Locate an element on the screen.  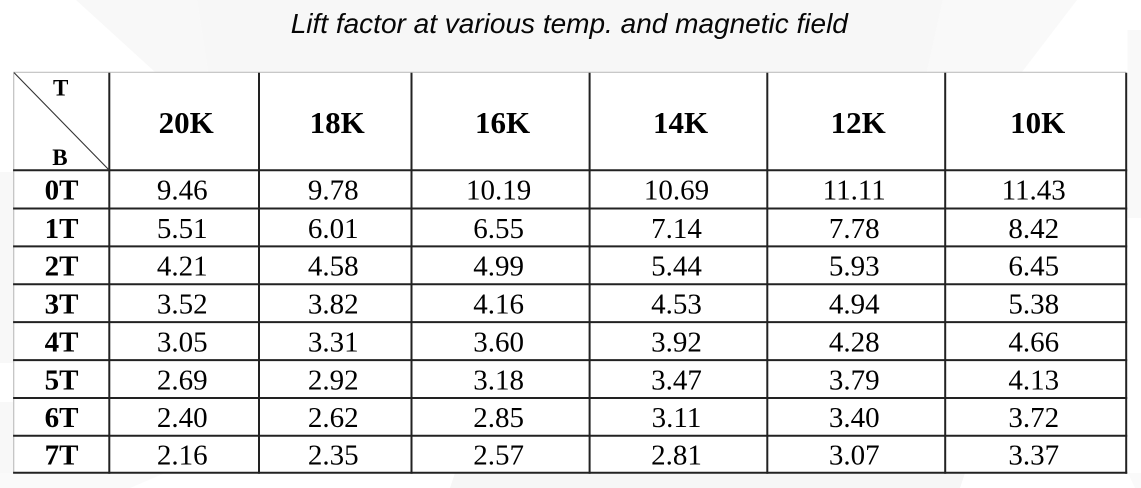
svg-text: 4T is located at coordinates (62, 342).